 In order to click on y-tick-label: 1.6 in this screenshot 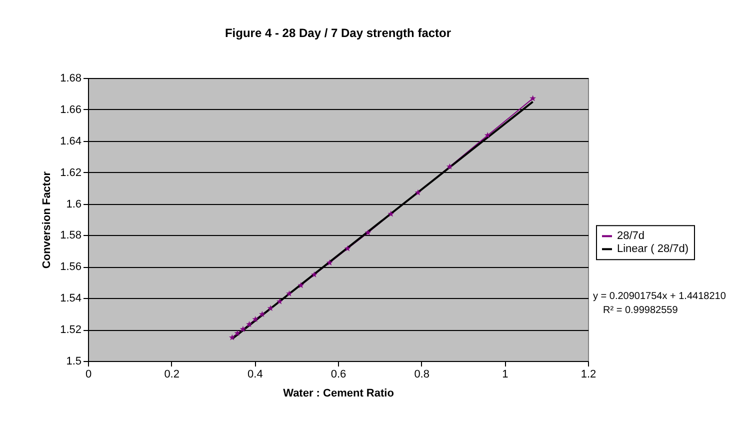, I will do `click(74, 204)`.